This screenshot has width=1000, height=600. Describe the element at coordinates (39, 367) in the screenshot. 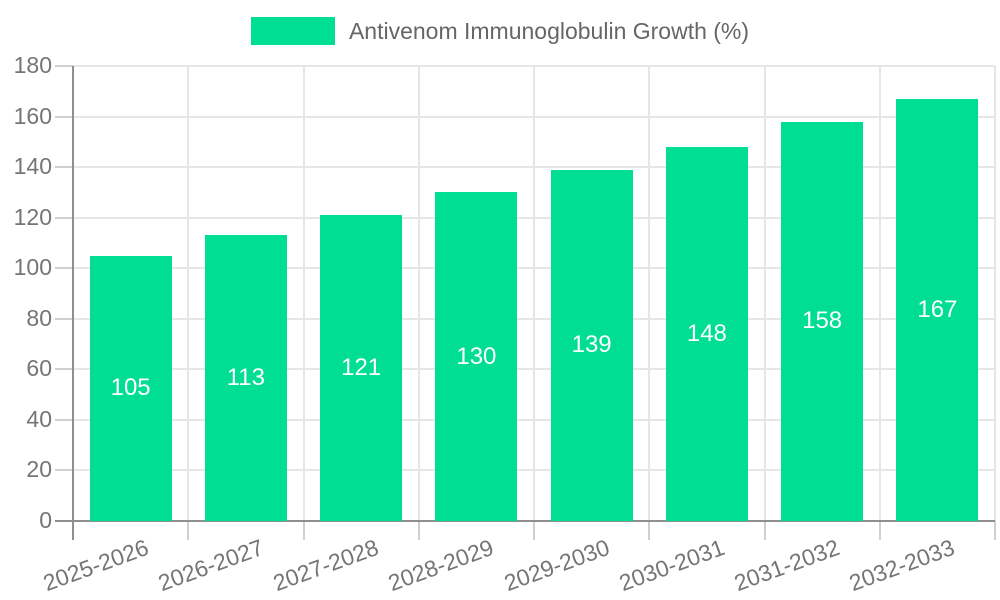

I see `y-axis-label: 60` at that location.